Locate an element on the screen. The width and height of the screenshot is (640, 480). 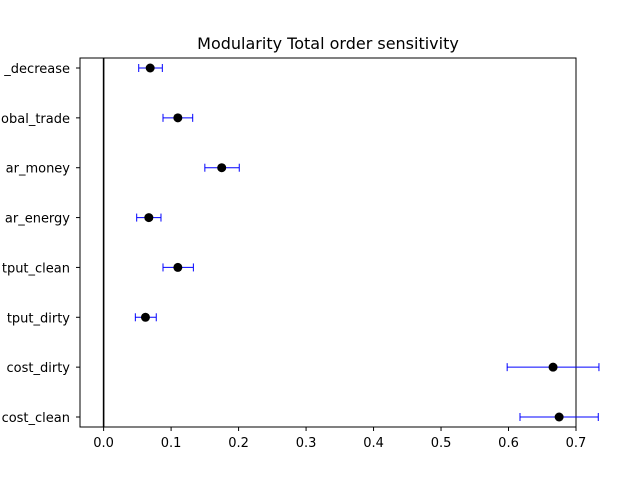
y-tick-label: tput_clean is located at coordinates (36, 268).